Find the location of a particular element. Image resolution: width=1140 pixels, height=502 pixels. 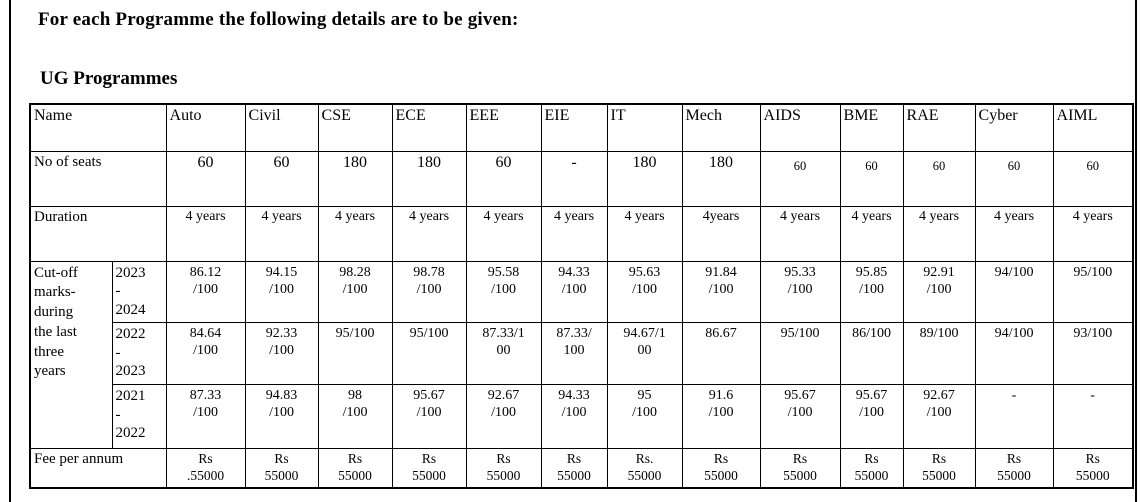

cutoff-cell: 95.58 /100 is located at coordinates (503, 291).